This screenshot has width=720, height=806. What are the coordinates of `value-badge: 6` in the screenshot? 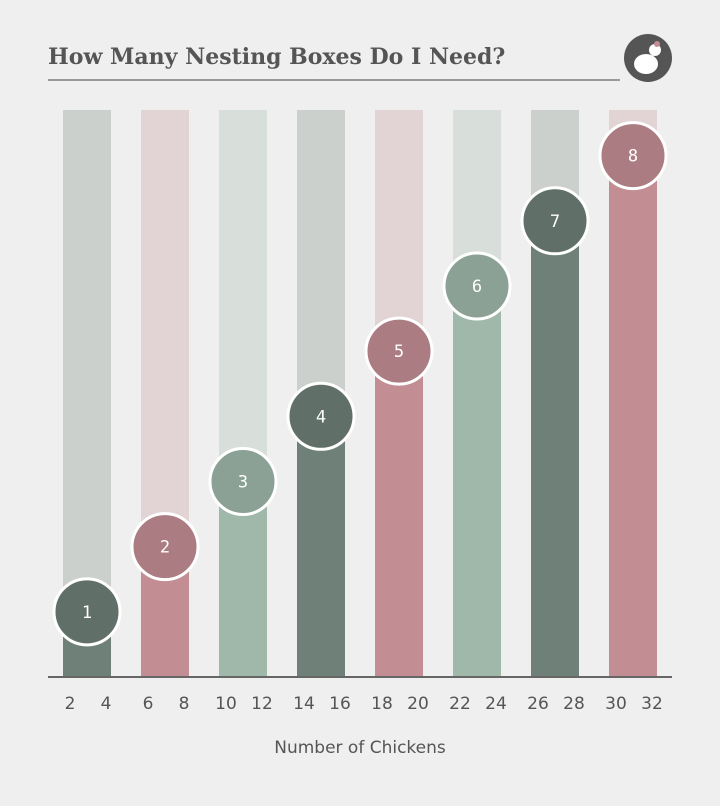 It's located at (477, 286).